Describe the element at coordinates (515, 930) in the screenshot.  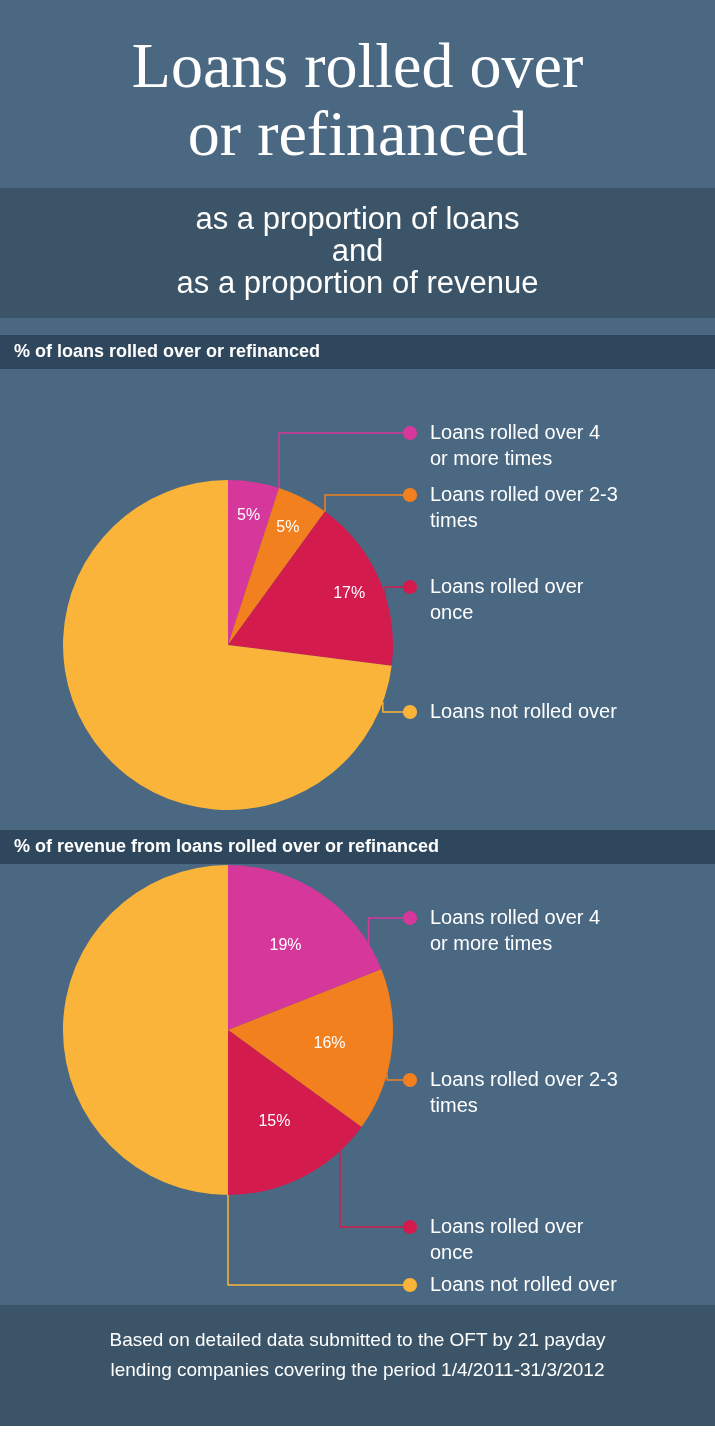
I see `slice-label: Loans rolled over 4 or more times` at that location.